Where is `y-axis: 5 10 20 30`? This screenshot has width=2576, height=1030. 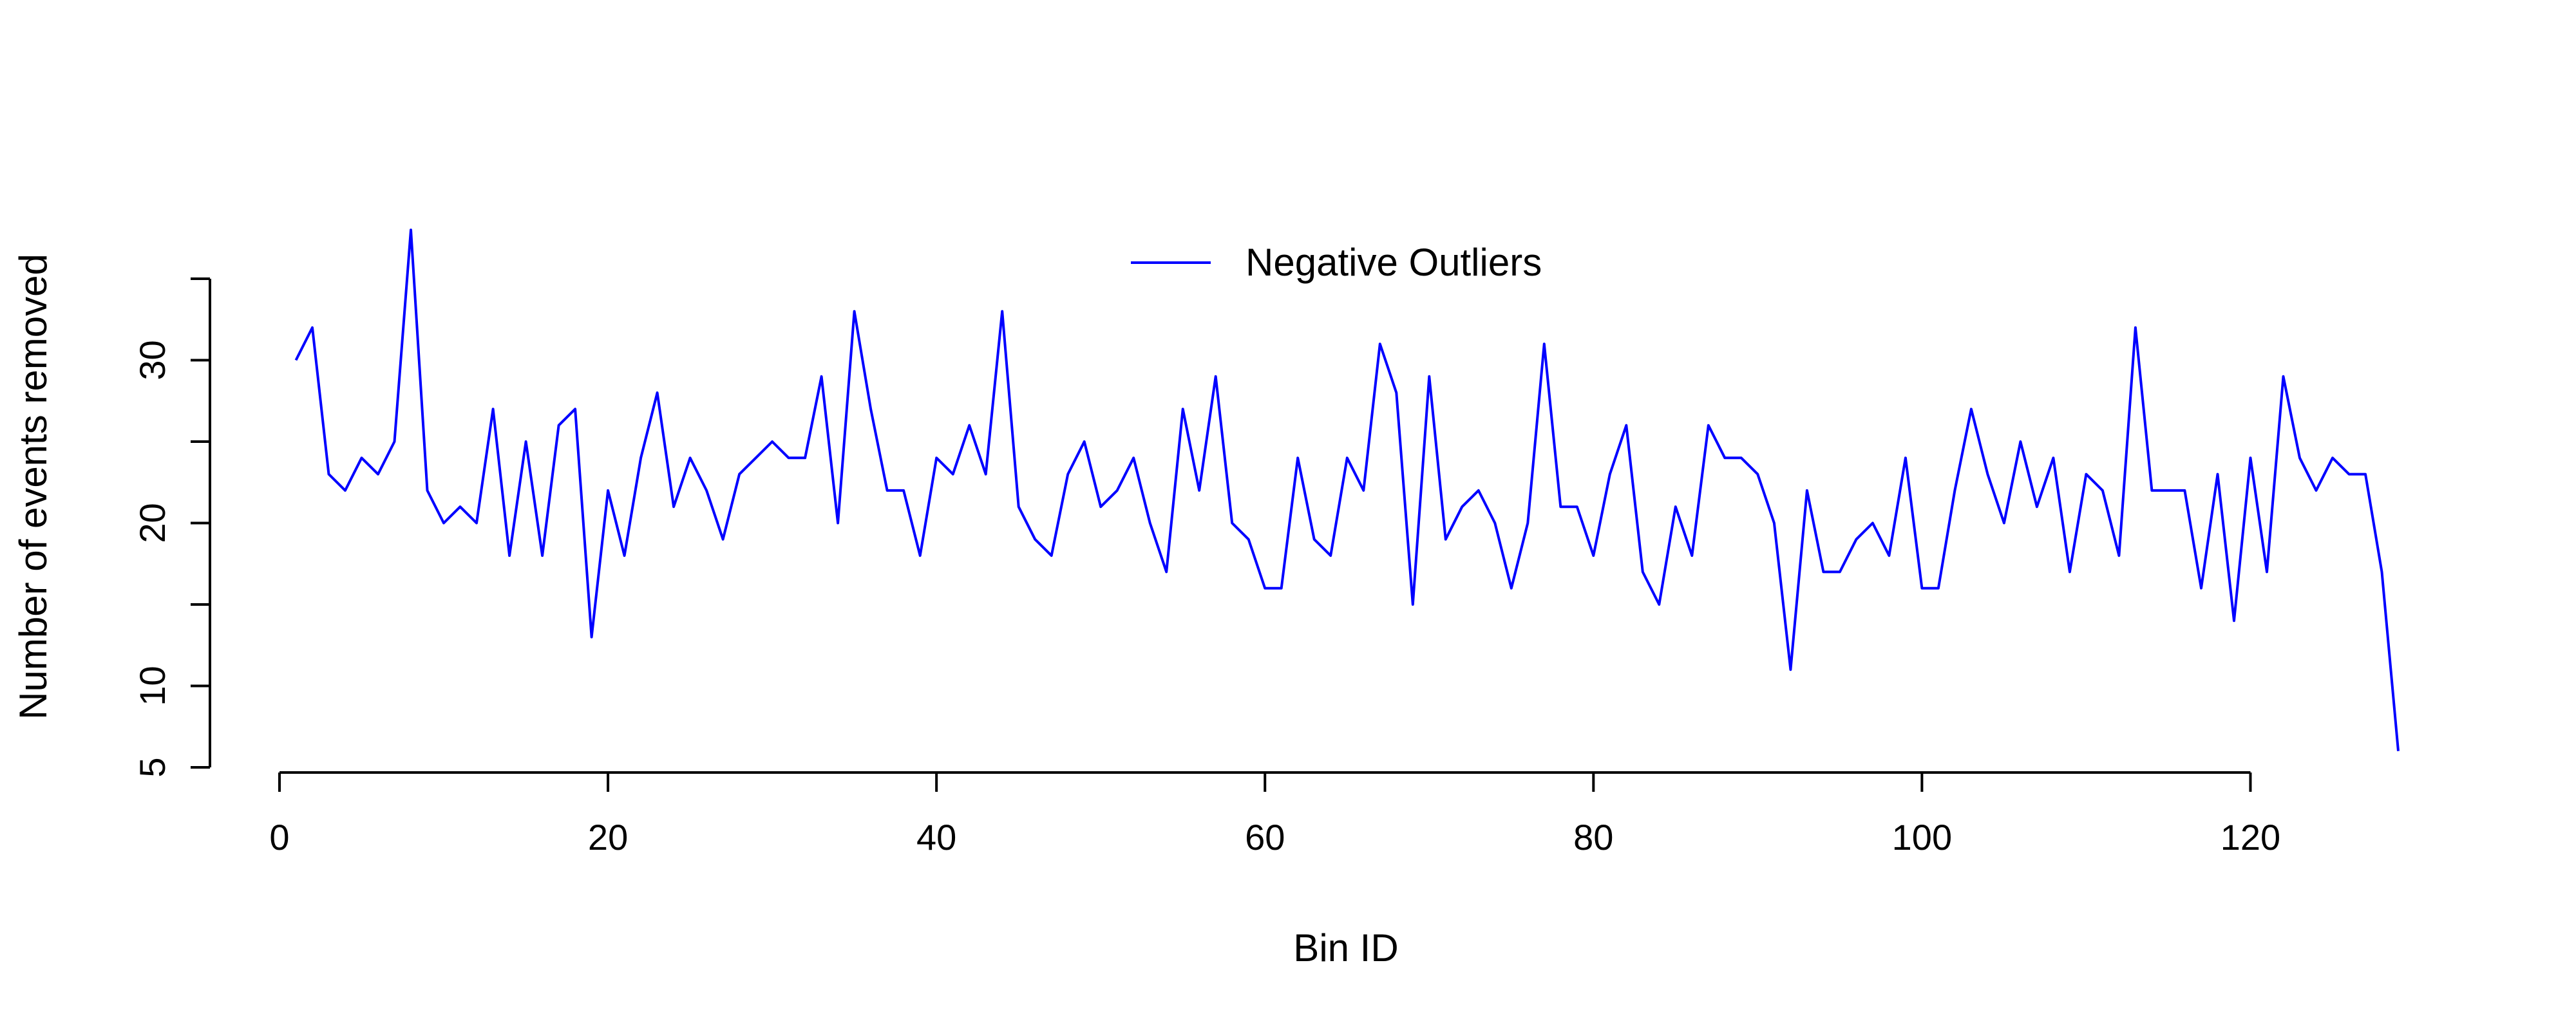 y-axis: 5 10 20 30 is located at coordinates (171, 527).